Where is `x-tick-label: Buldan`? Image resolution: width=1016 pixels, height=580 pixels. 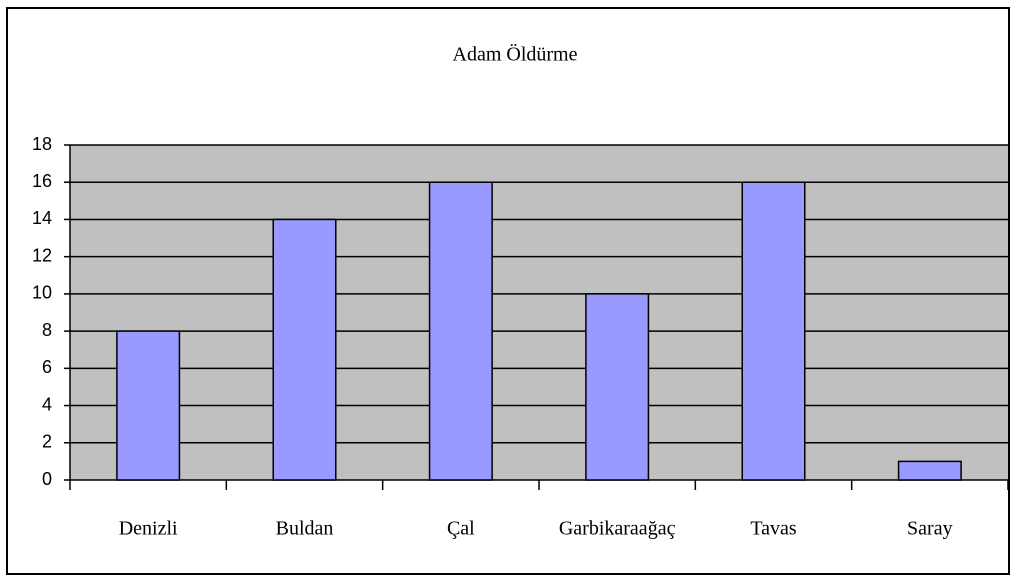
x-tick-label: Buldan is located at coordinates (305, 529).